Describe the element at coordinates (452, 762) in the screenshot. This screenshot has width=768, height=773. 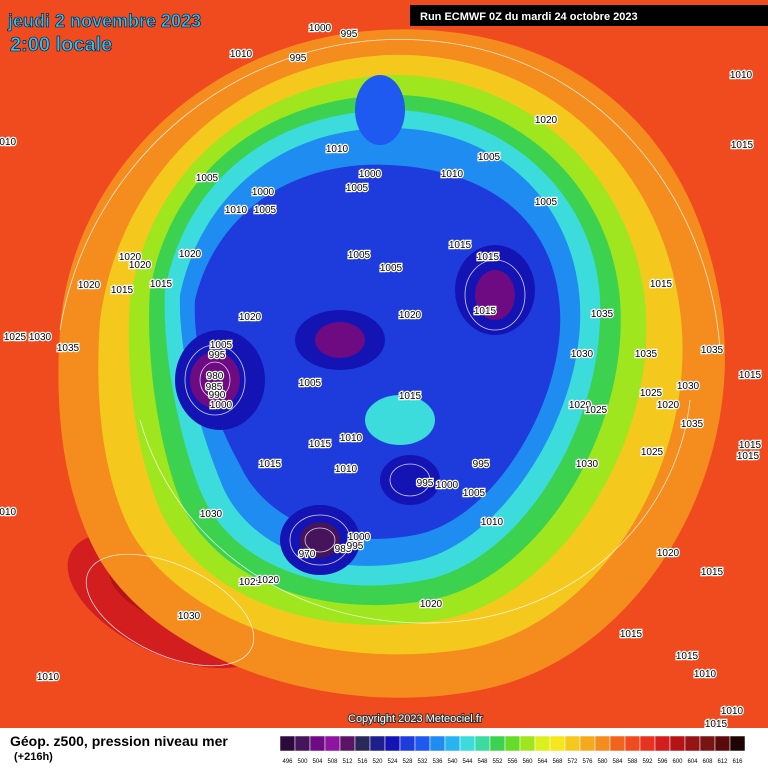
I see `colorbar-label: 540` at that location.